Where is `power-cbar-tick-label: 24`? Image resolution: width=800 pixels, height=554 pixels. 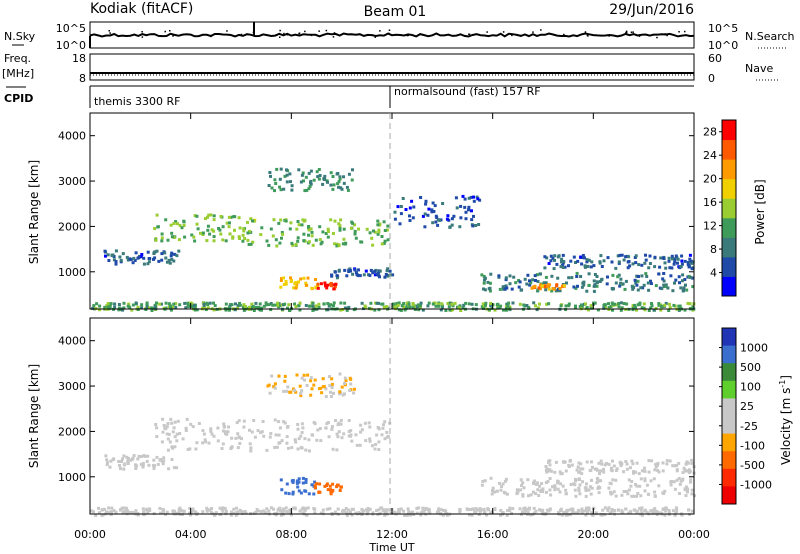
power-cbar-tick-label: 24 is located at coordinates (710, 155).